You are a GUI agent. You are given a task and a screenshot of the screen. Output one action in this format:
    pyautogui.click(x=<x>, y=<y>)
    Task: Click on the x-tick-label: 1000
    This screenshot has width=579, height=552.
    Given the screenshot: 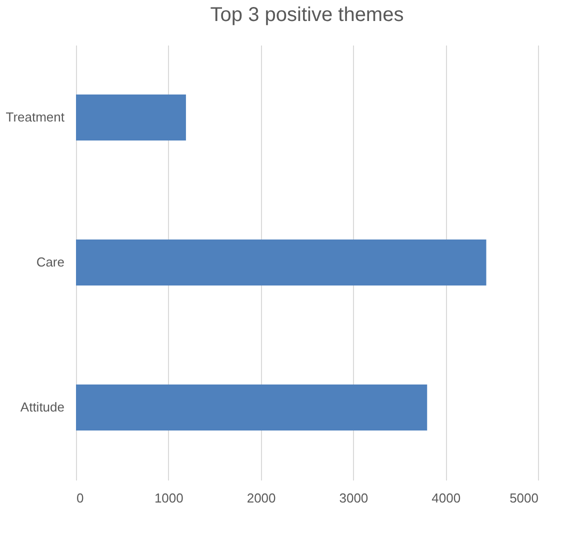 What is the action you would take?
    pyautogui.click(x=169, y=498)
    